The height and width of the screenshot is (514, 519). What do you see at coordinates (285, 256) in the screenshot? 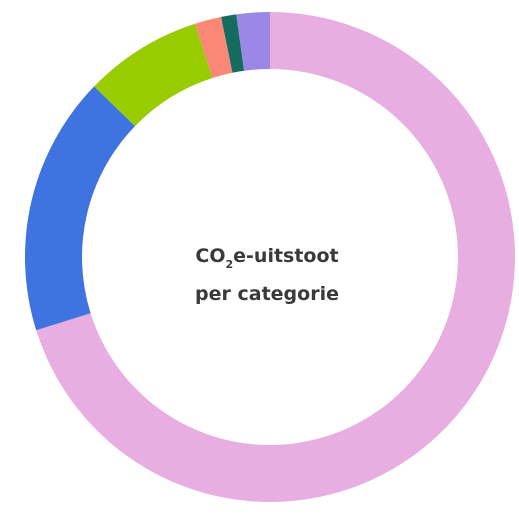
I see `title-part: e-uitstoot` at bounding box center [285, 256].